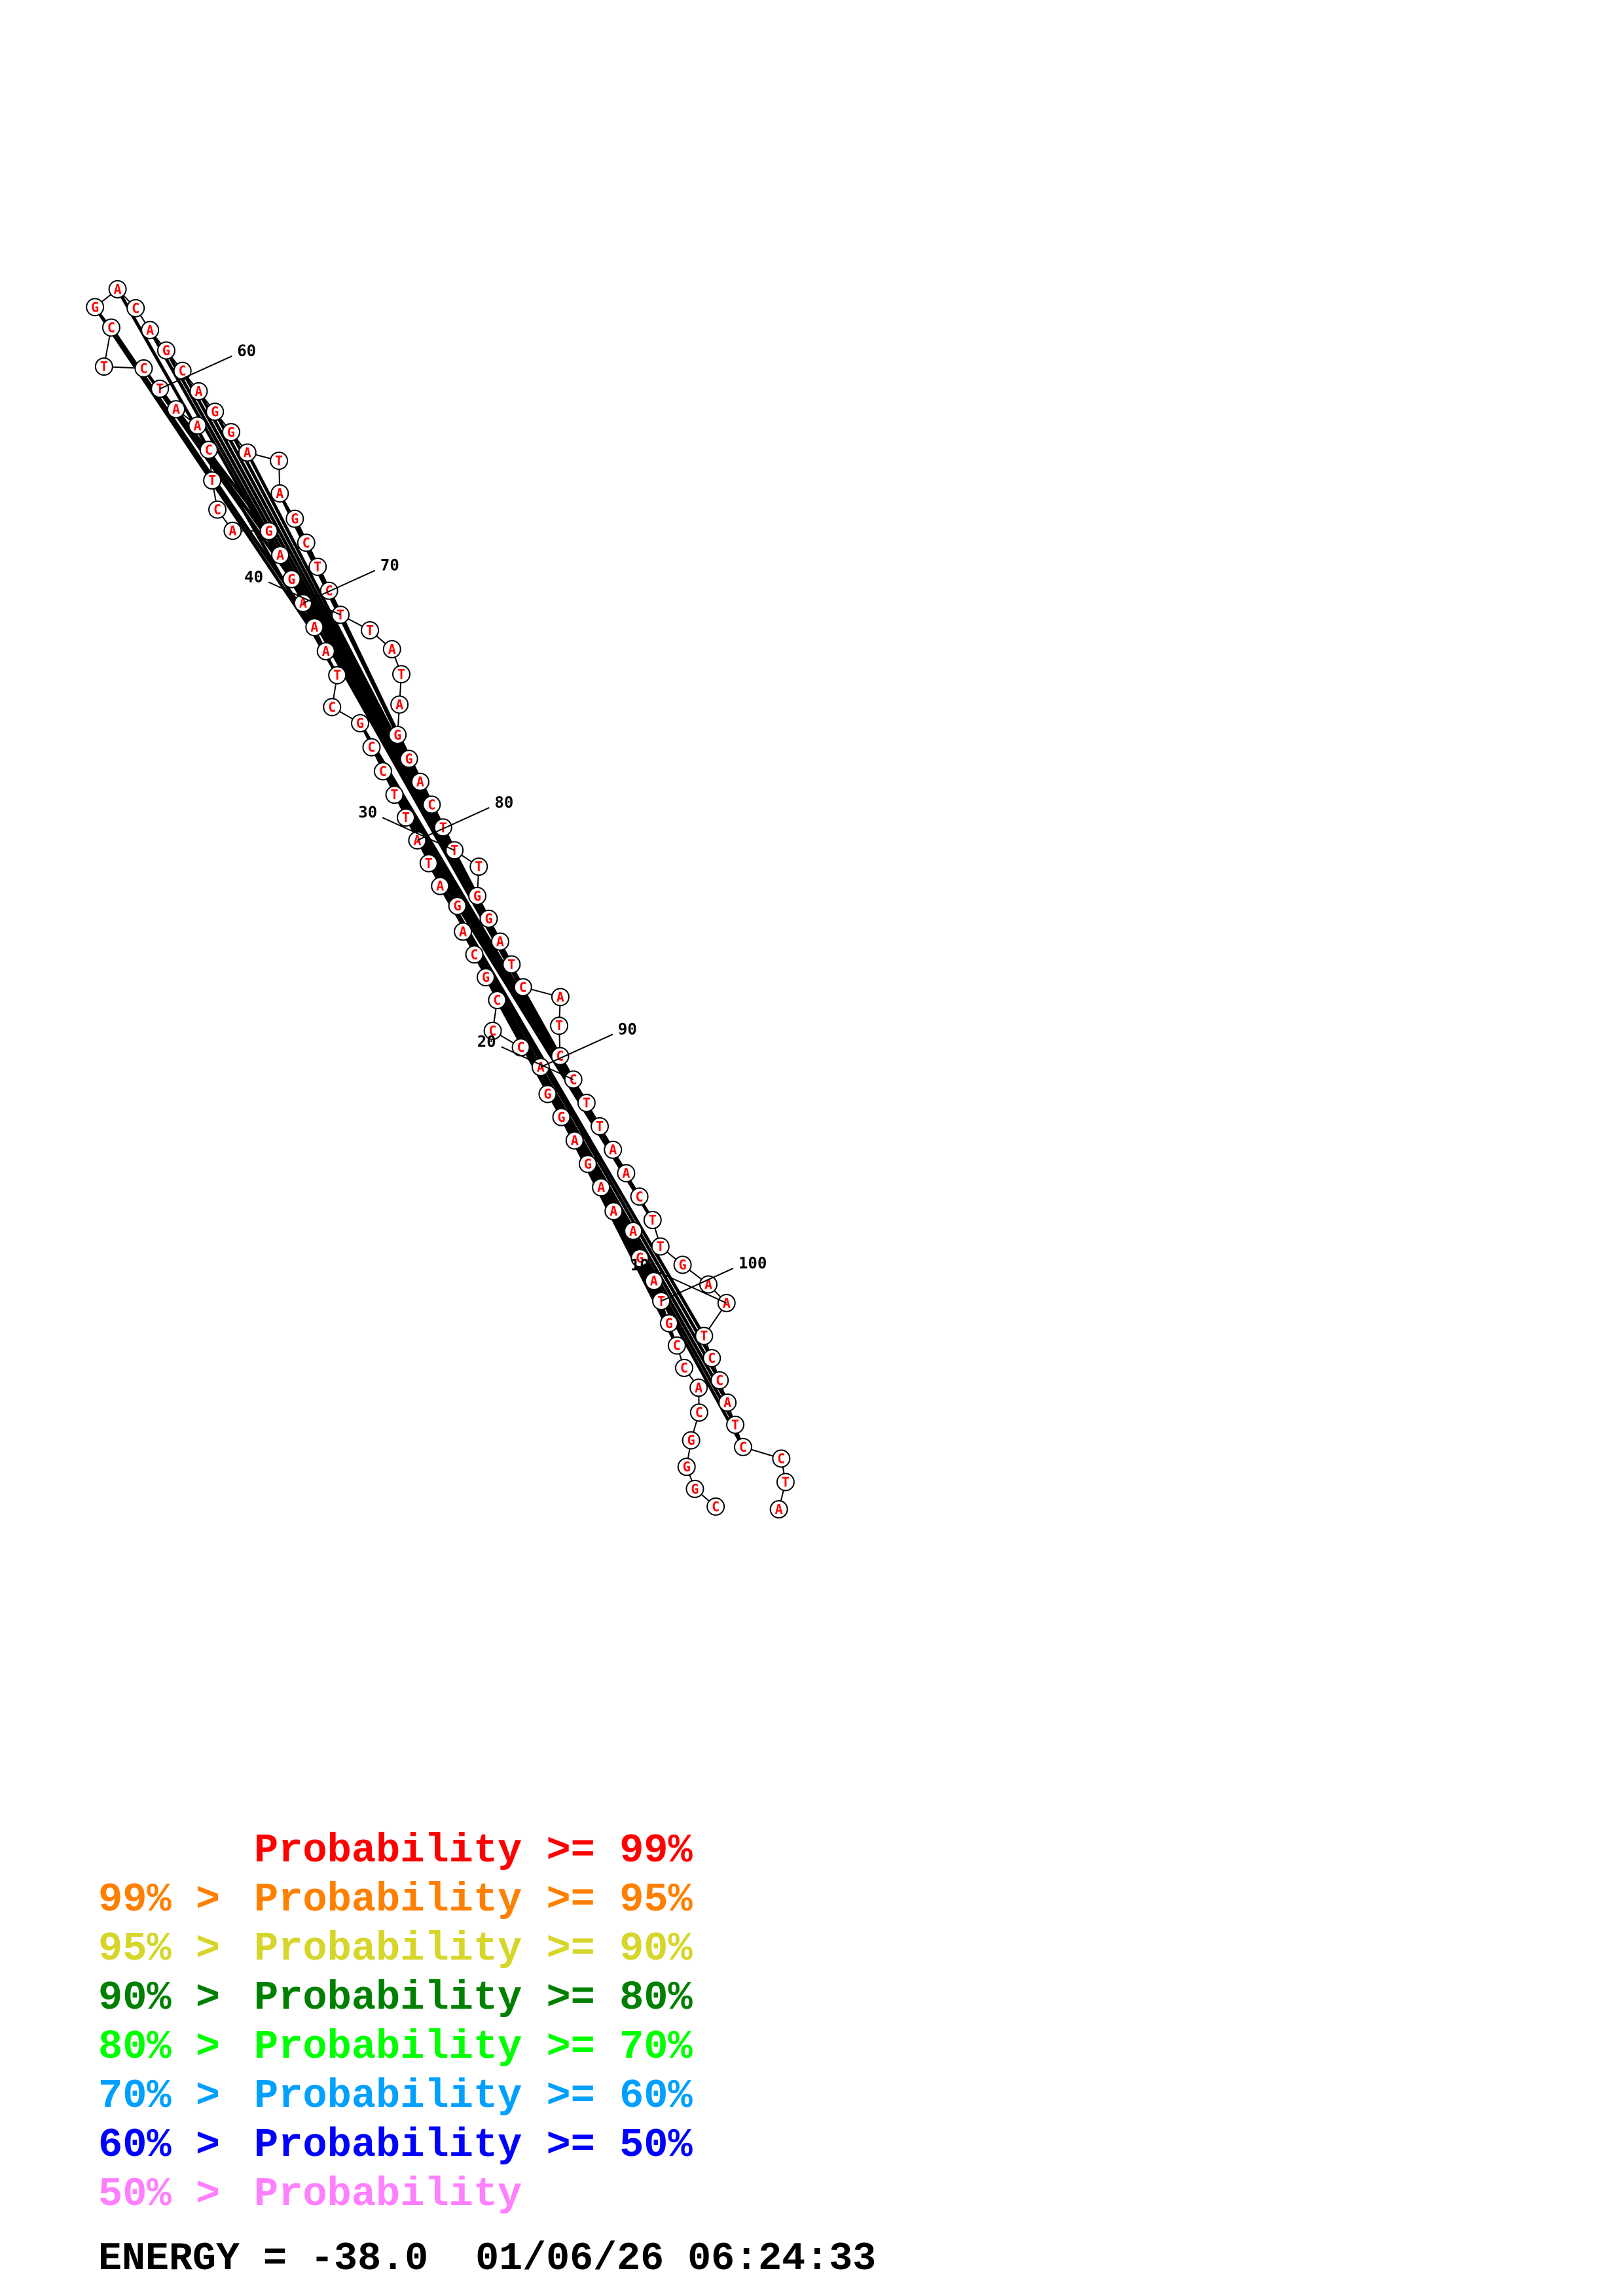  Describe the element at coordinates (171, 1899) in the screenshot. I see `legend-range: 99% >` at that location.